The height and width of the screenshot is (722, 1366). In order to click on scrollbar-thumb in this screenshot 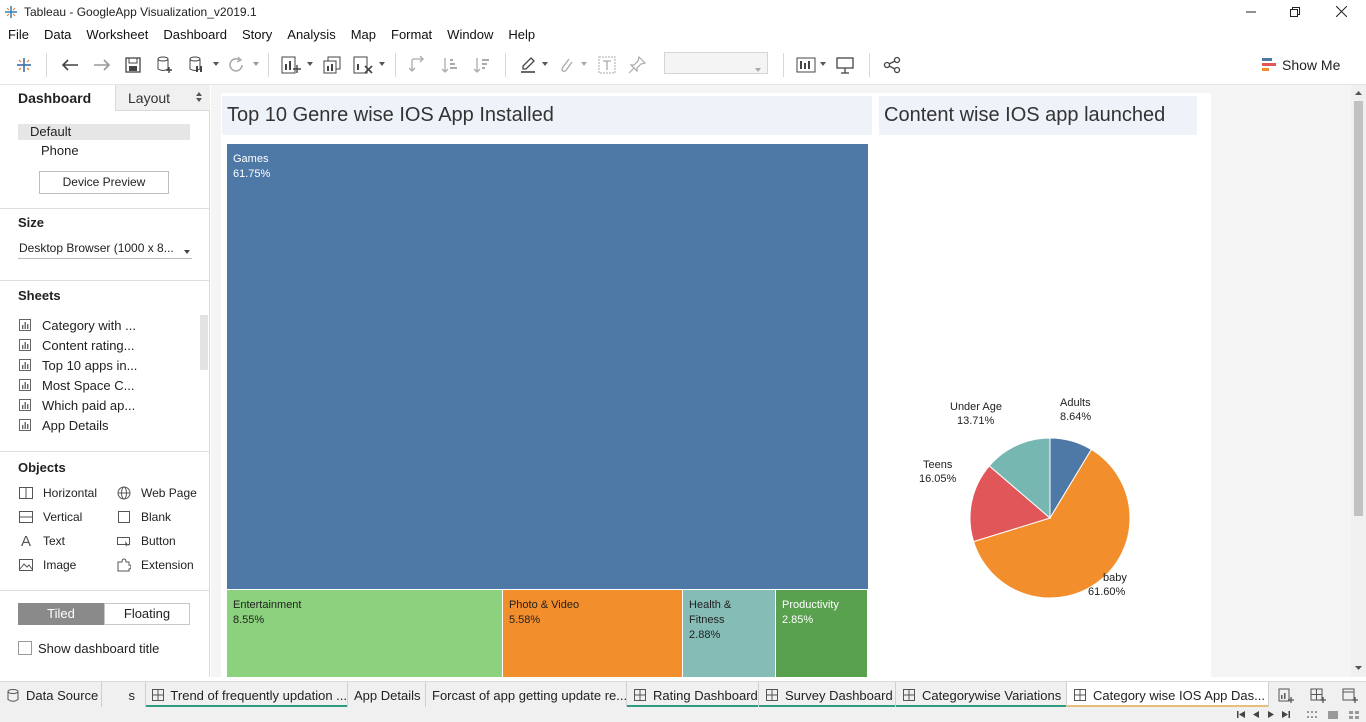, I will do `click(1358, 308)`.